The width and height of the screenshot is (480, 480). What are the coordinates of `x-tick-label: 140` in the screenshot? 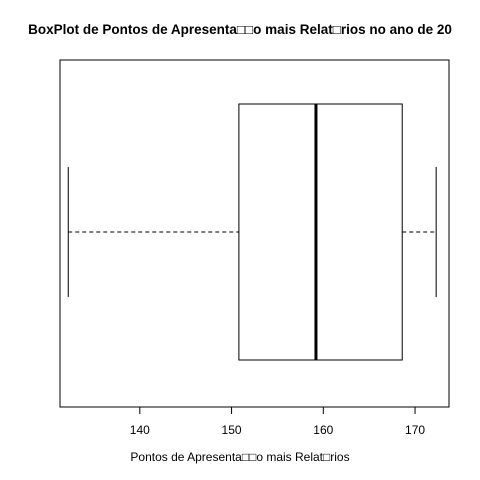 It's located at (140, 430).